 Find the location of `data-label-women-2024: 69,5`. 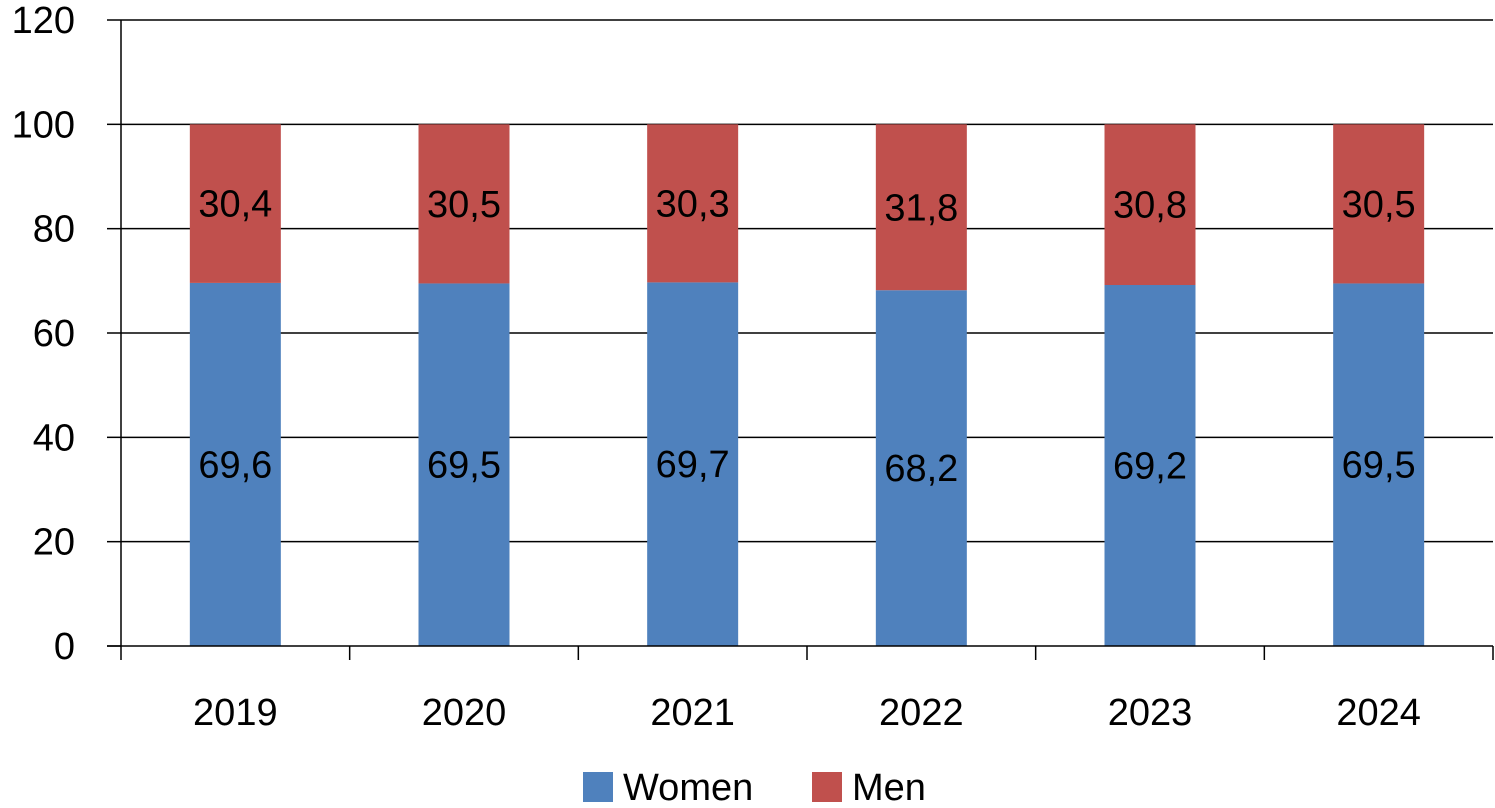

data-label-women-2024: 69,5 is located at coordinates (1379, 466).